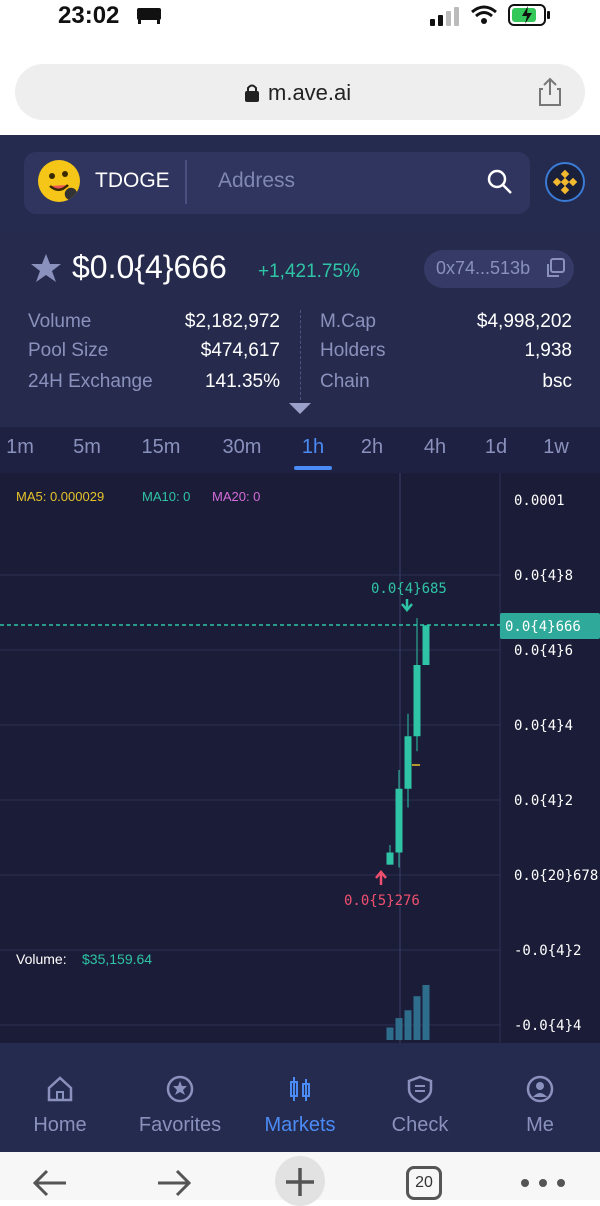 This screenshot has height=1206, width=600. I want to click on new-tab-button, so click(300, 1181).